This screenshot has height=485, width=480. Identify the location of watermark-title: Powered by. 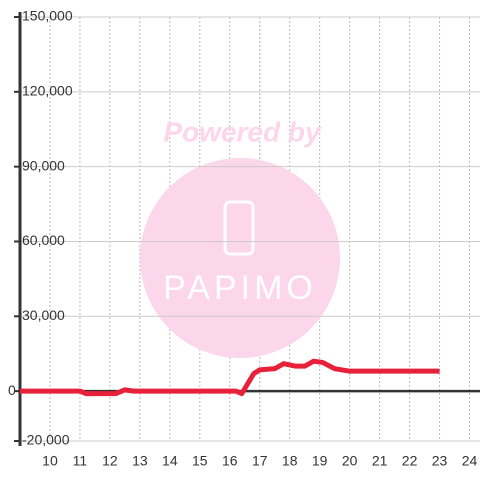
(242, 131).